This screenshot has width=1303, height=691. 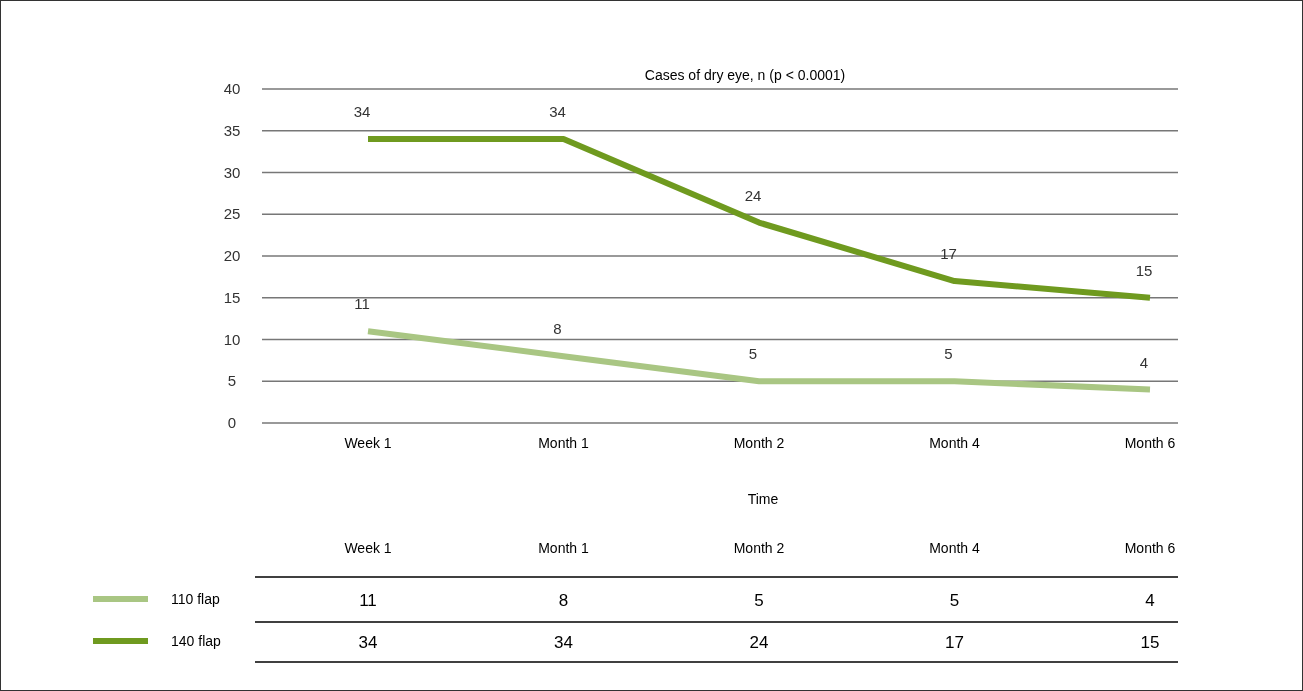 I want to click on data-label: 4, so click(x=1150, y=600).